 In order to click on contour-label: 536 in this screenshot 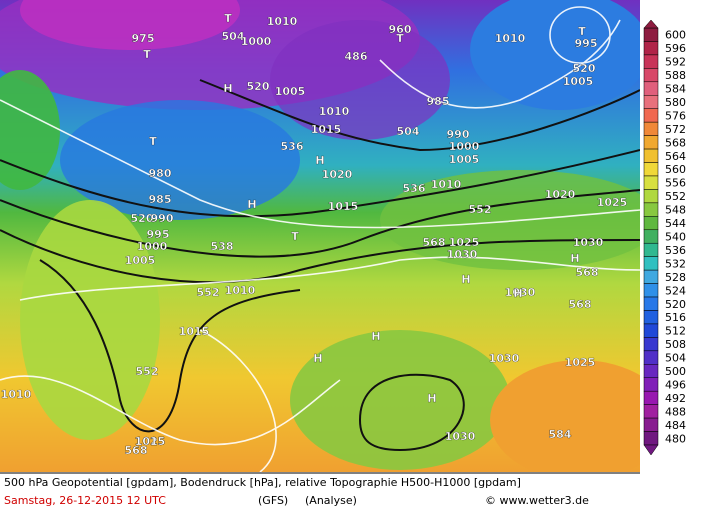, I will do `click(292, 146)`.